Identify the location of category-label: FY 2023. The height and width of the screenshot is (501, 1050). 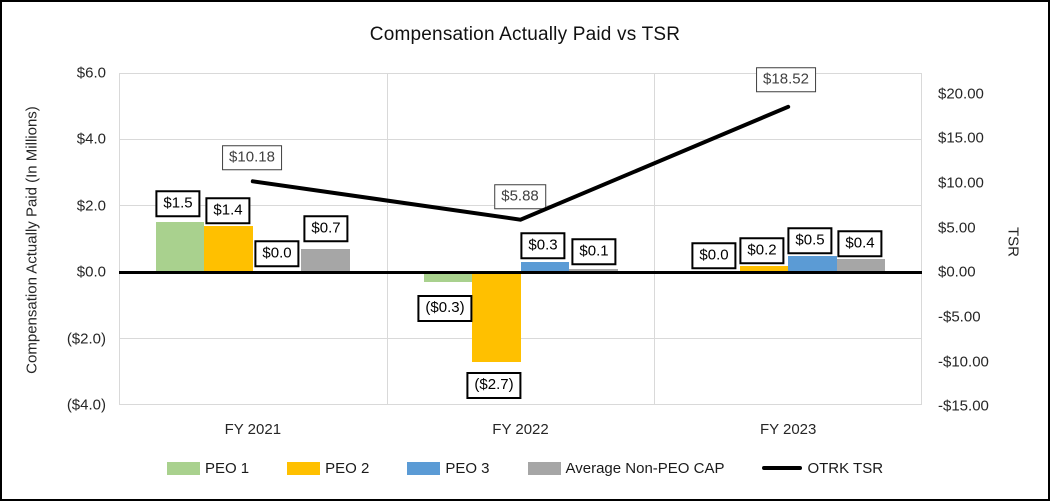
(788, 429).